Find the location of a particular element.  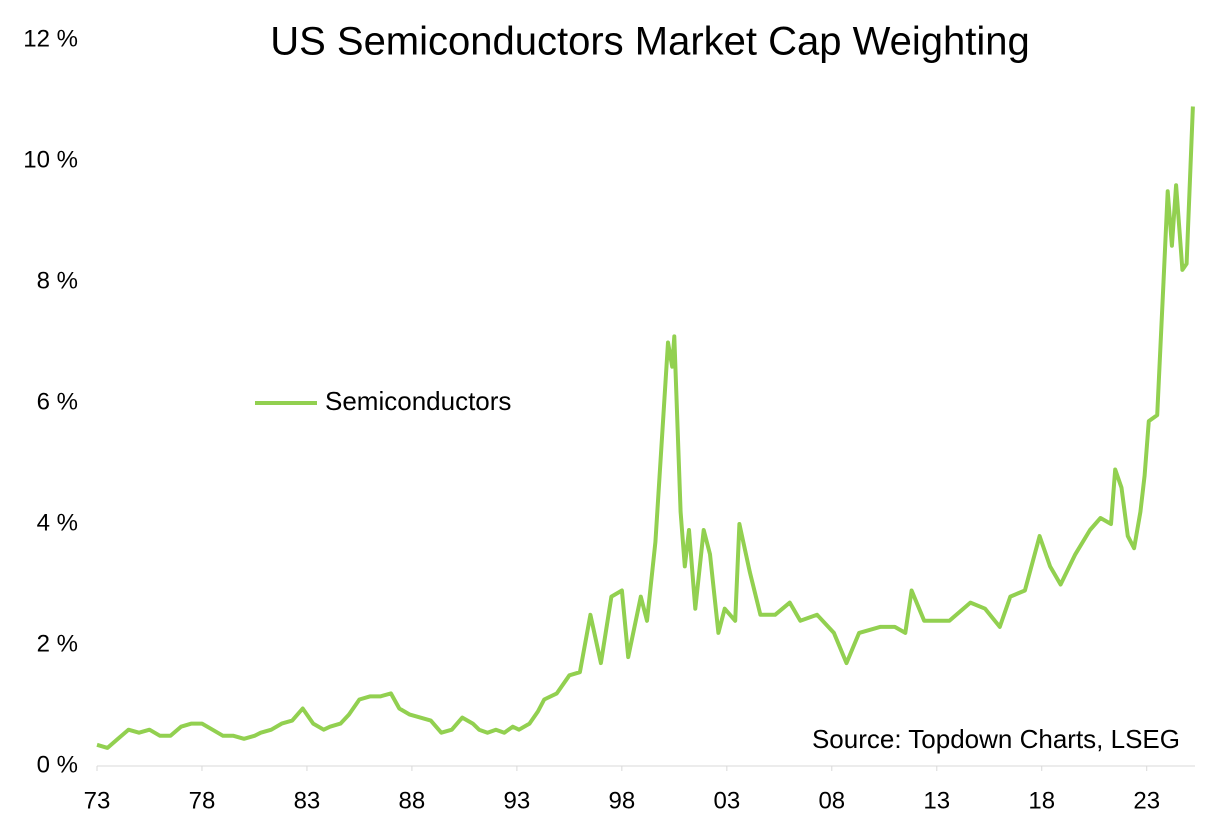

y-tick-label: 0 % is located at coordinates (57, 764).